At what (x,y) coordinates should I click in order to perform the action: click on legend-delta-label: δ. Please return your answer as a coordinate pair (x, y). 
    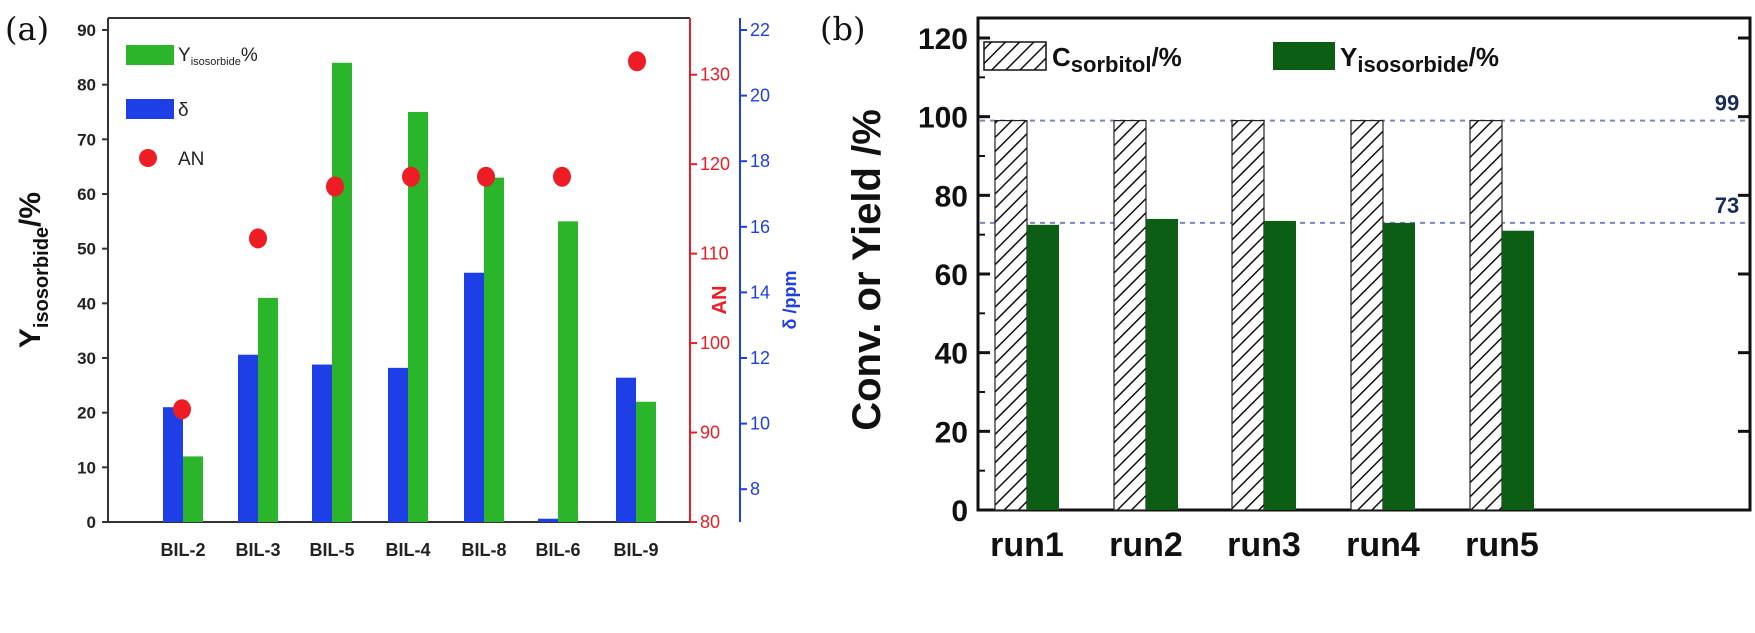
    Looking at the image, I should click on (183, 110).